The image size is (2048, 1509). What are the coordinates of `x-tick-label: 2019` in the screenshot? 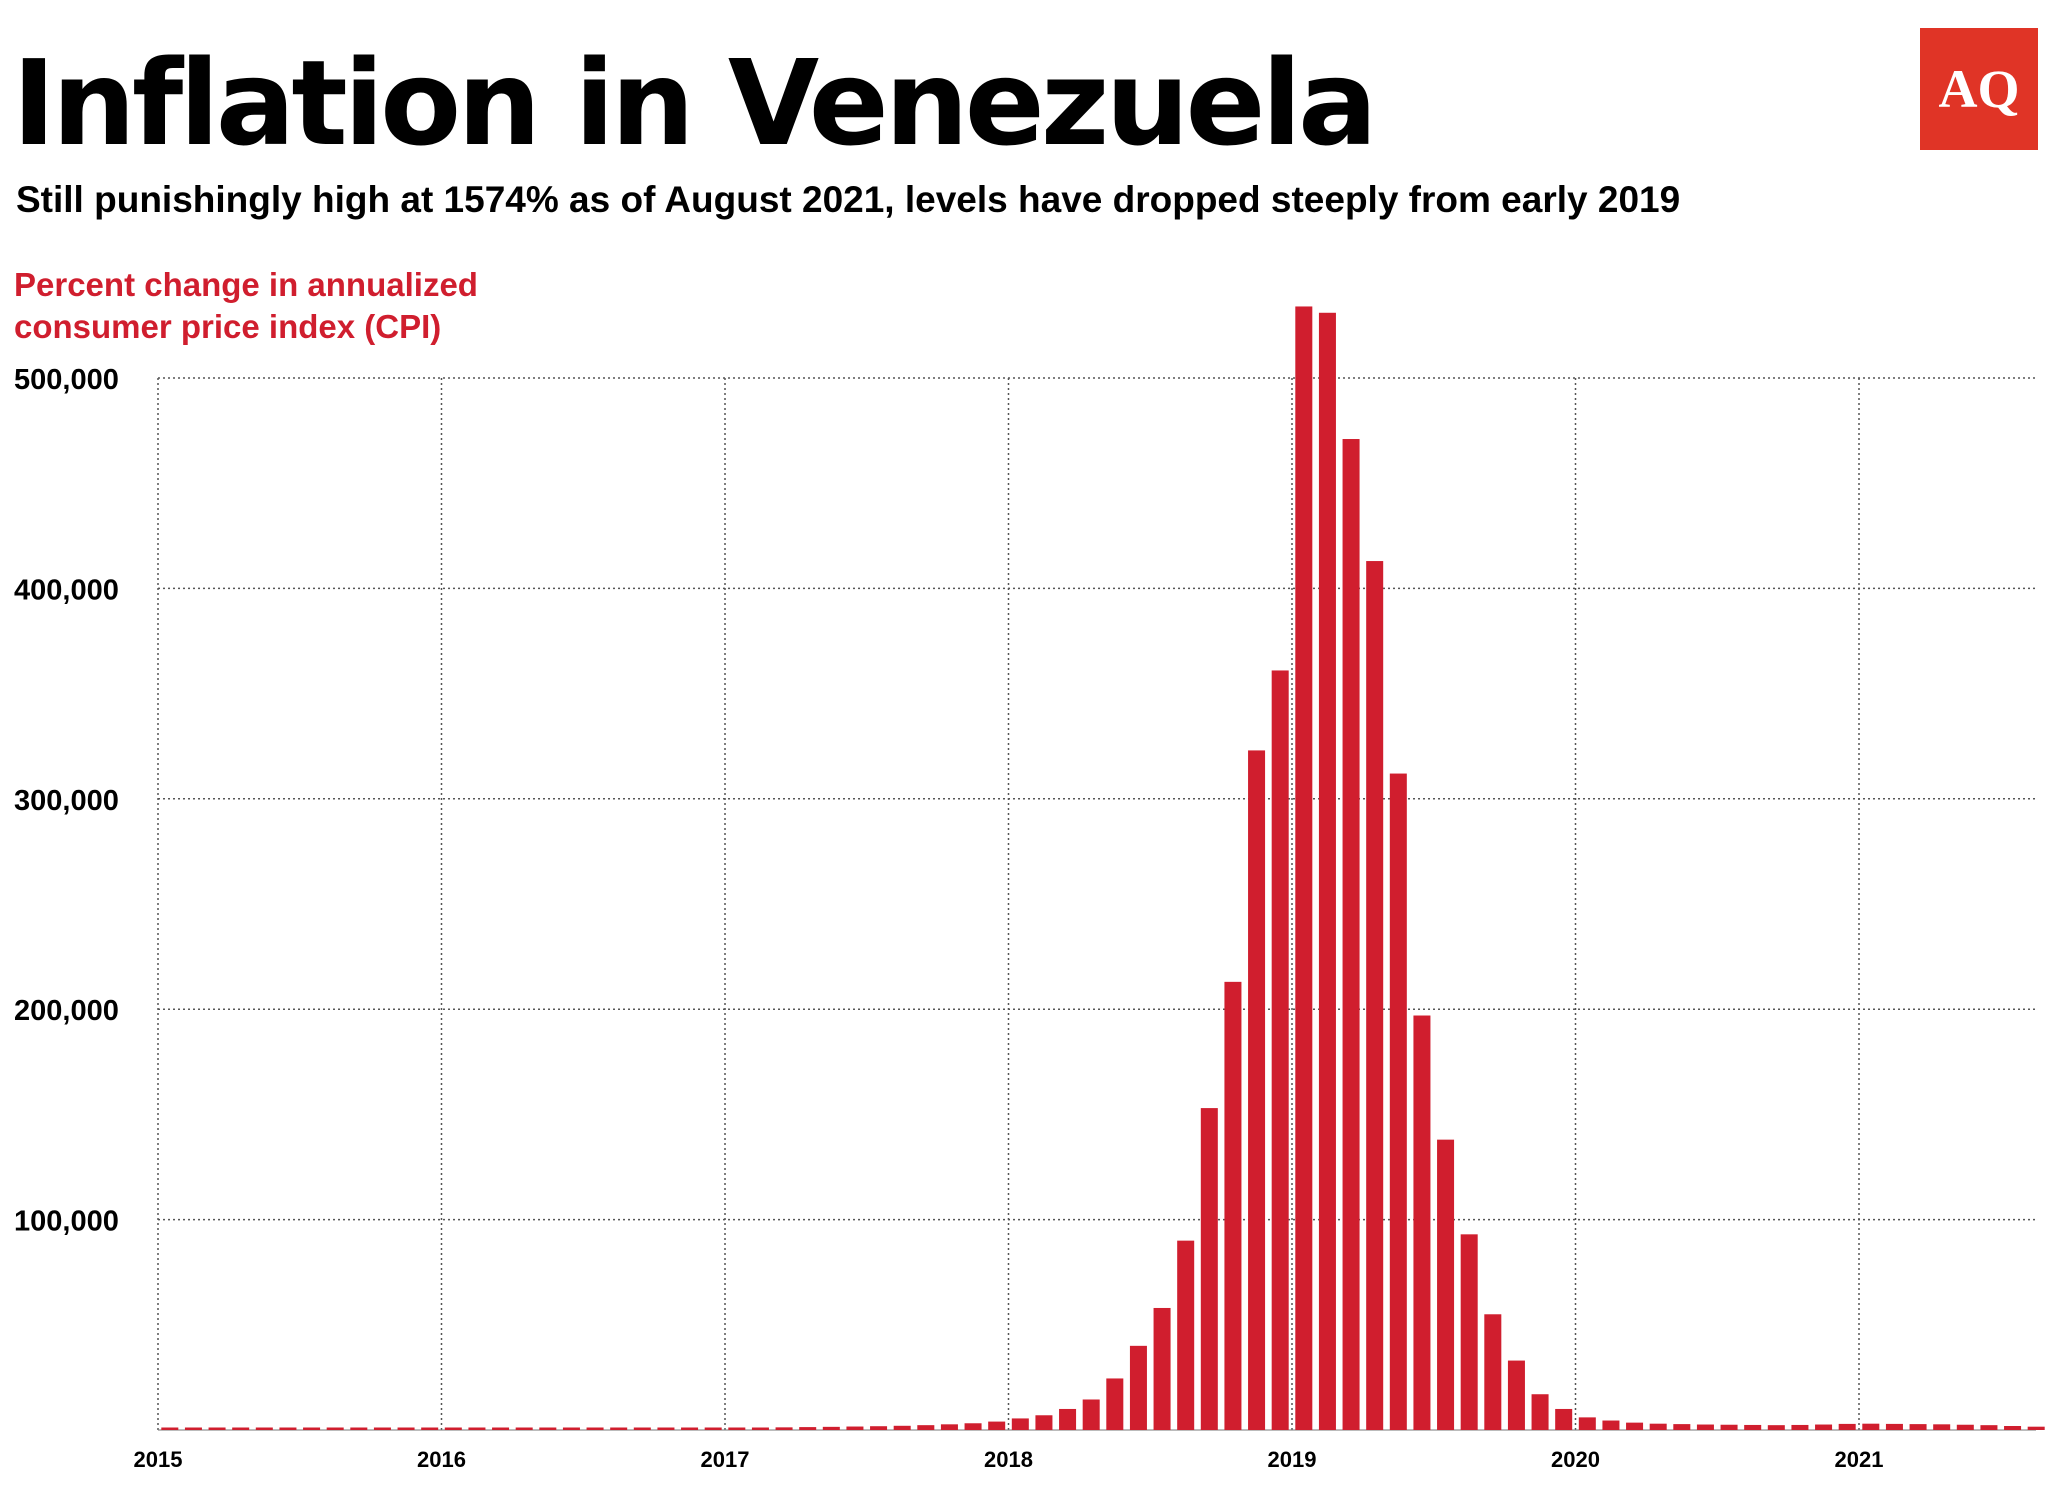 It's located at (1292, 1459).